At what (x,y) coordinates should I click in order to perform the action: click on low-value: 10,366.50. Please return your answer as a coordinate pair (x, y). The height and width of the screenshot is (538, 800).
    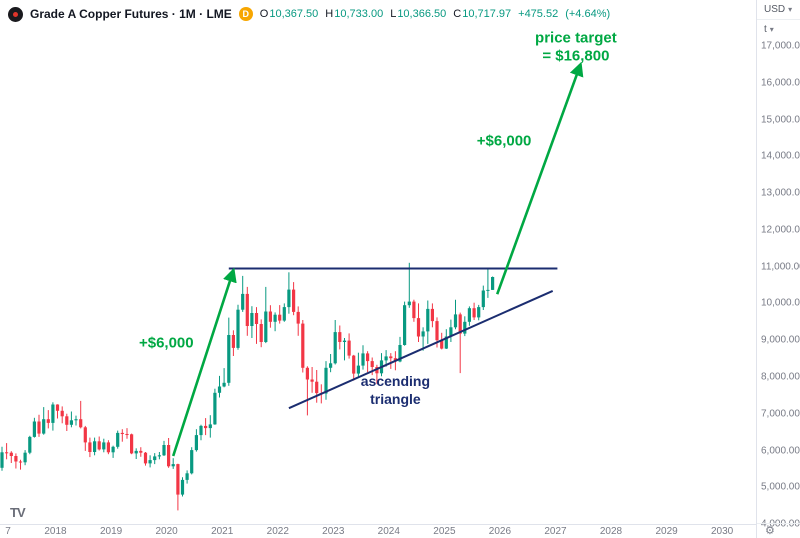
    Looking at the image, I should click on (422, 14).